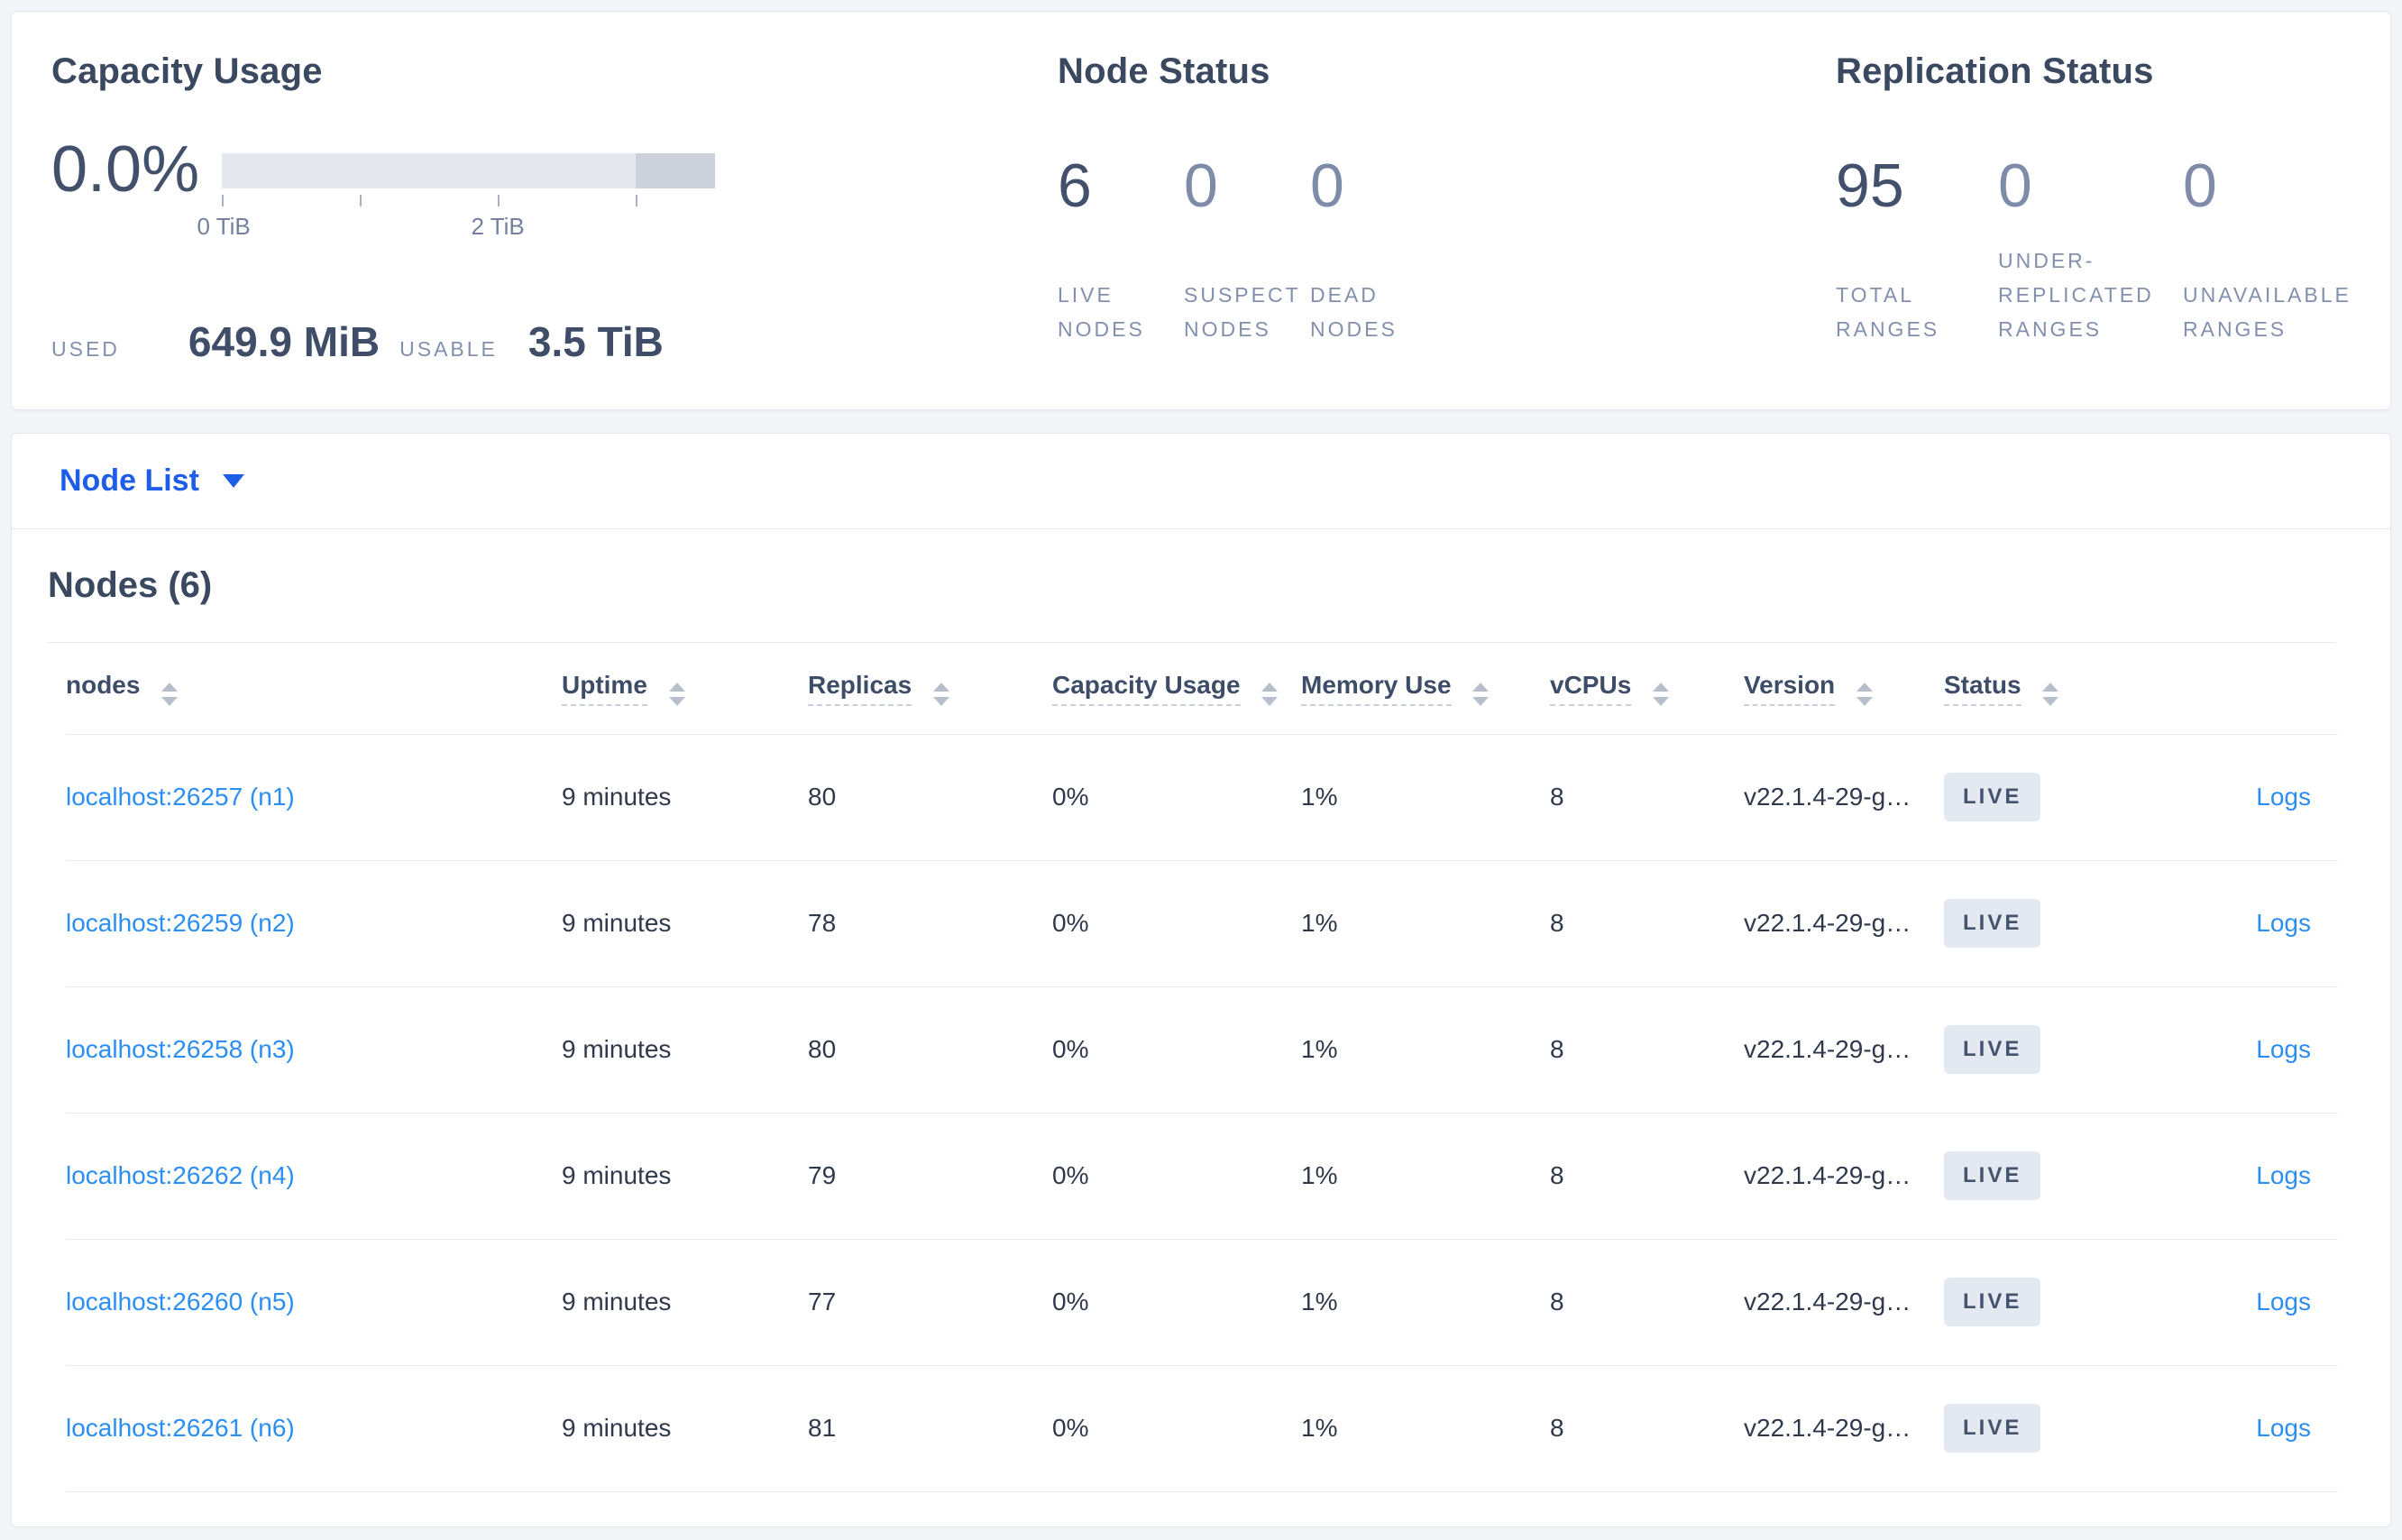 The image size is (2402, 1540). Describe the element at coordinates (456, 226) in the screenshot. I see `capacity-bar-axis-labels: 0 TiB 2 TiB` at that location.